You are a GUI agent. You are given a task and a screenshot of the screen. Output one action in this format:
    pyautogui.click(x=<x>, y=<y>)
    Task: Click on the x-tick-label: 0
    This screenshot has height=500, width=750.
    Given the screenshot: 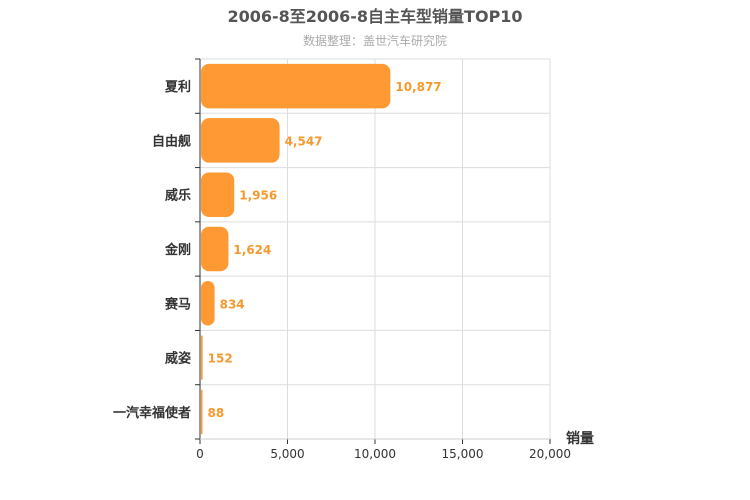 What is the action you would take?
    pyautogui.click(x=200, y=454)
    